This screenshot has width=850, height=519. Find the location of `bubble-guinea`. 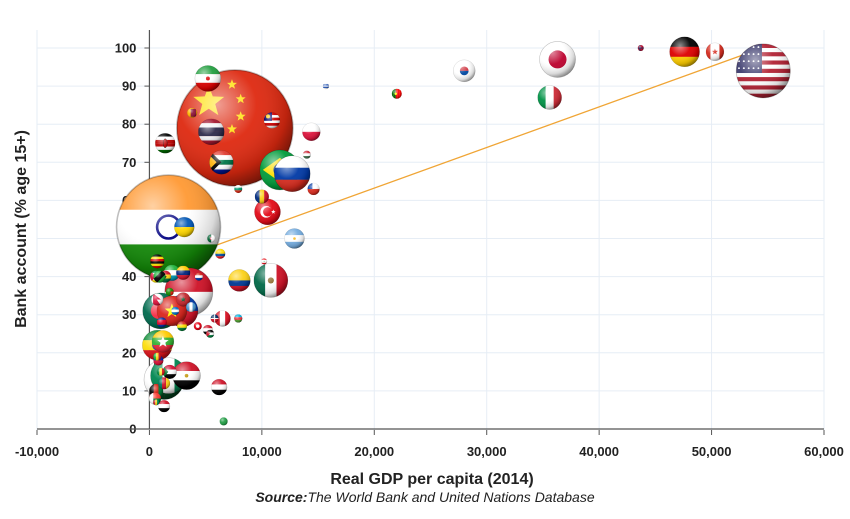

bubble-guinea is located at coordinates (156, 402).